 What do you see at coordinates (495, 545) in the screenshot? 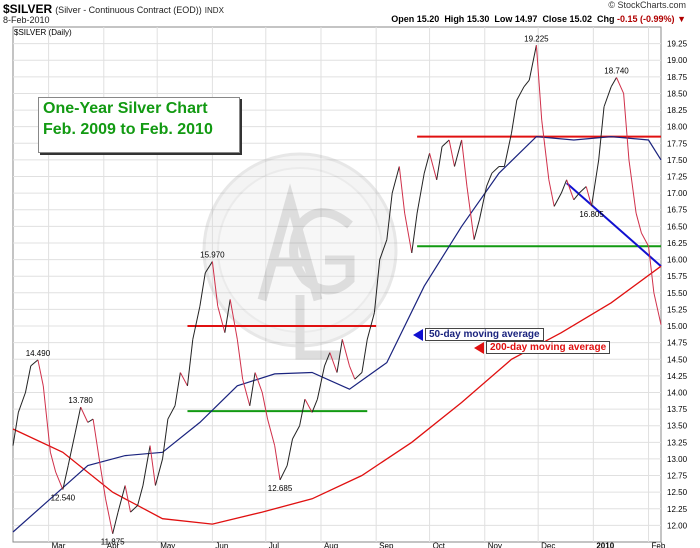
I see `x-tick-label: Nov` at bounding box center [495, 545].